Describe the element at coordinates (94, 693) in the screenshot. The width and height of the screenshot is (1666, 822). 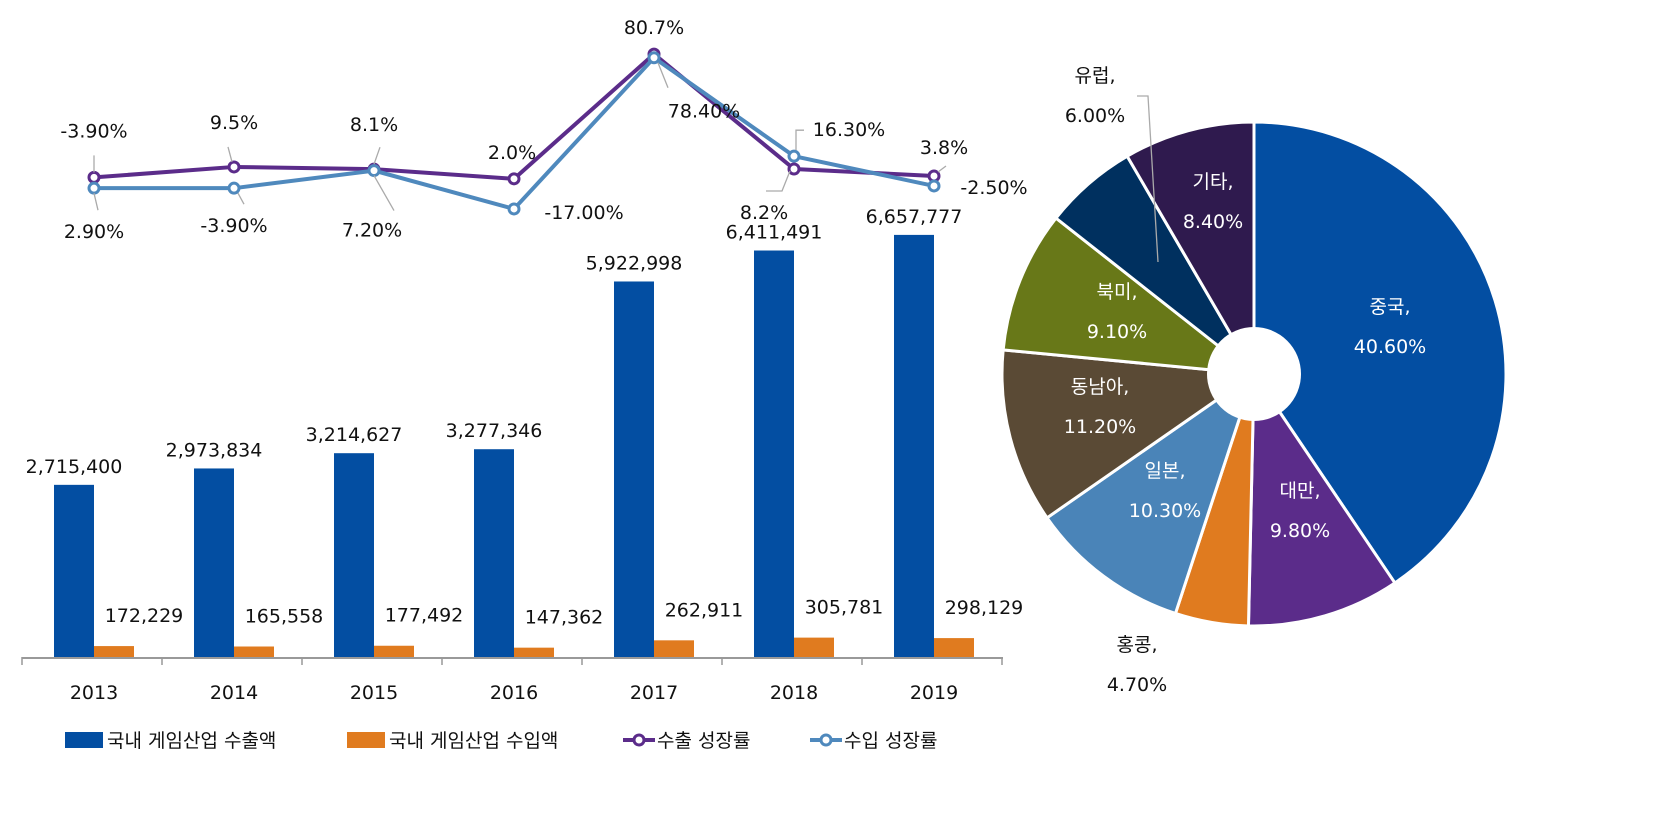
I see `x-tick-label: 2013` at that location.